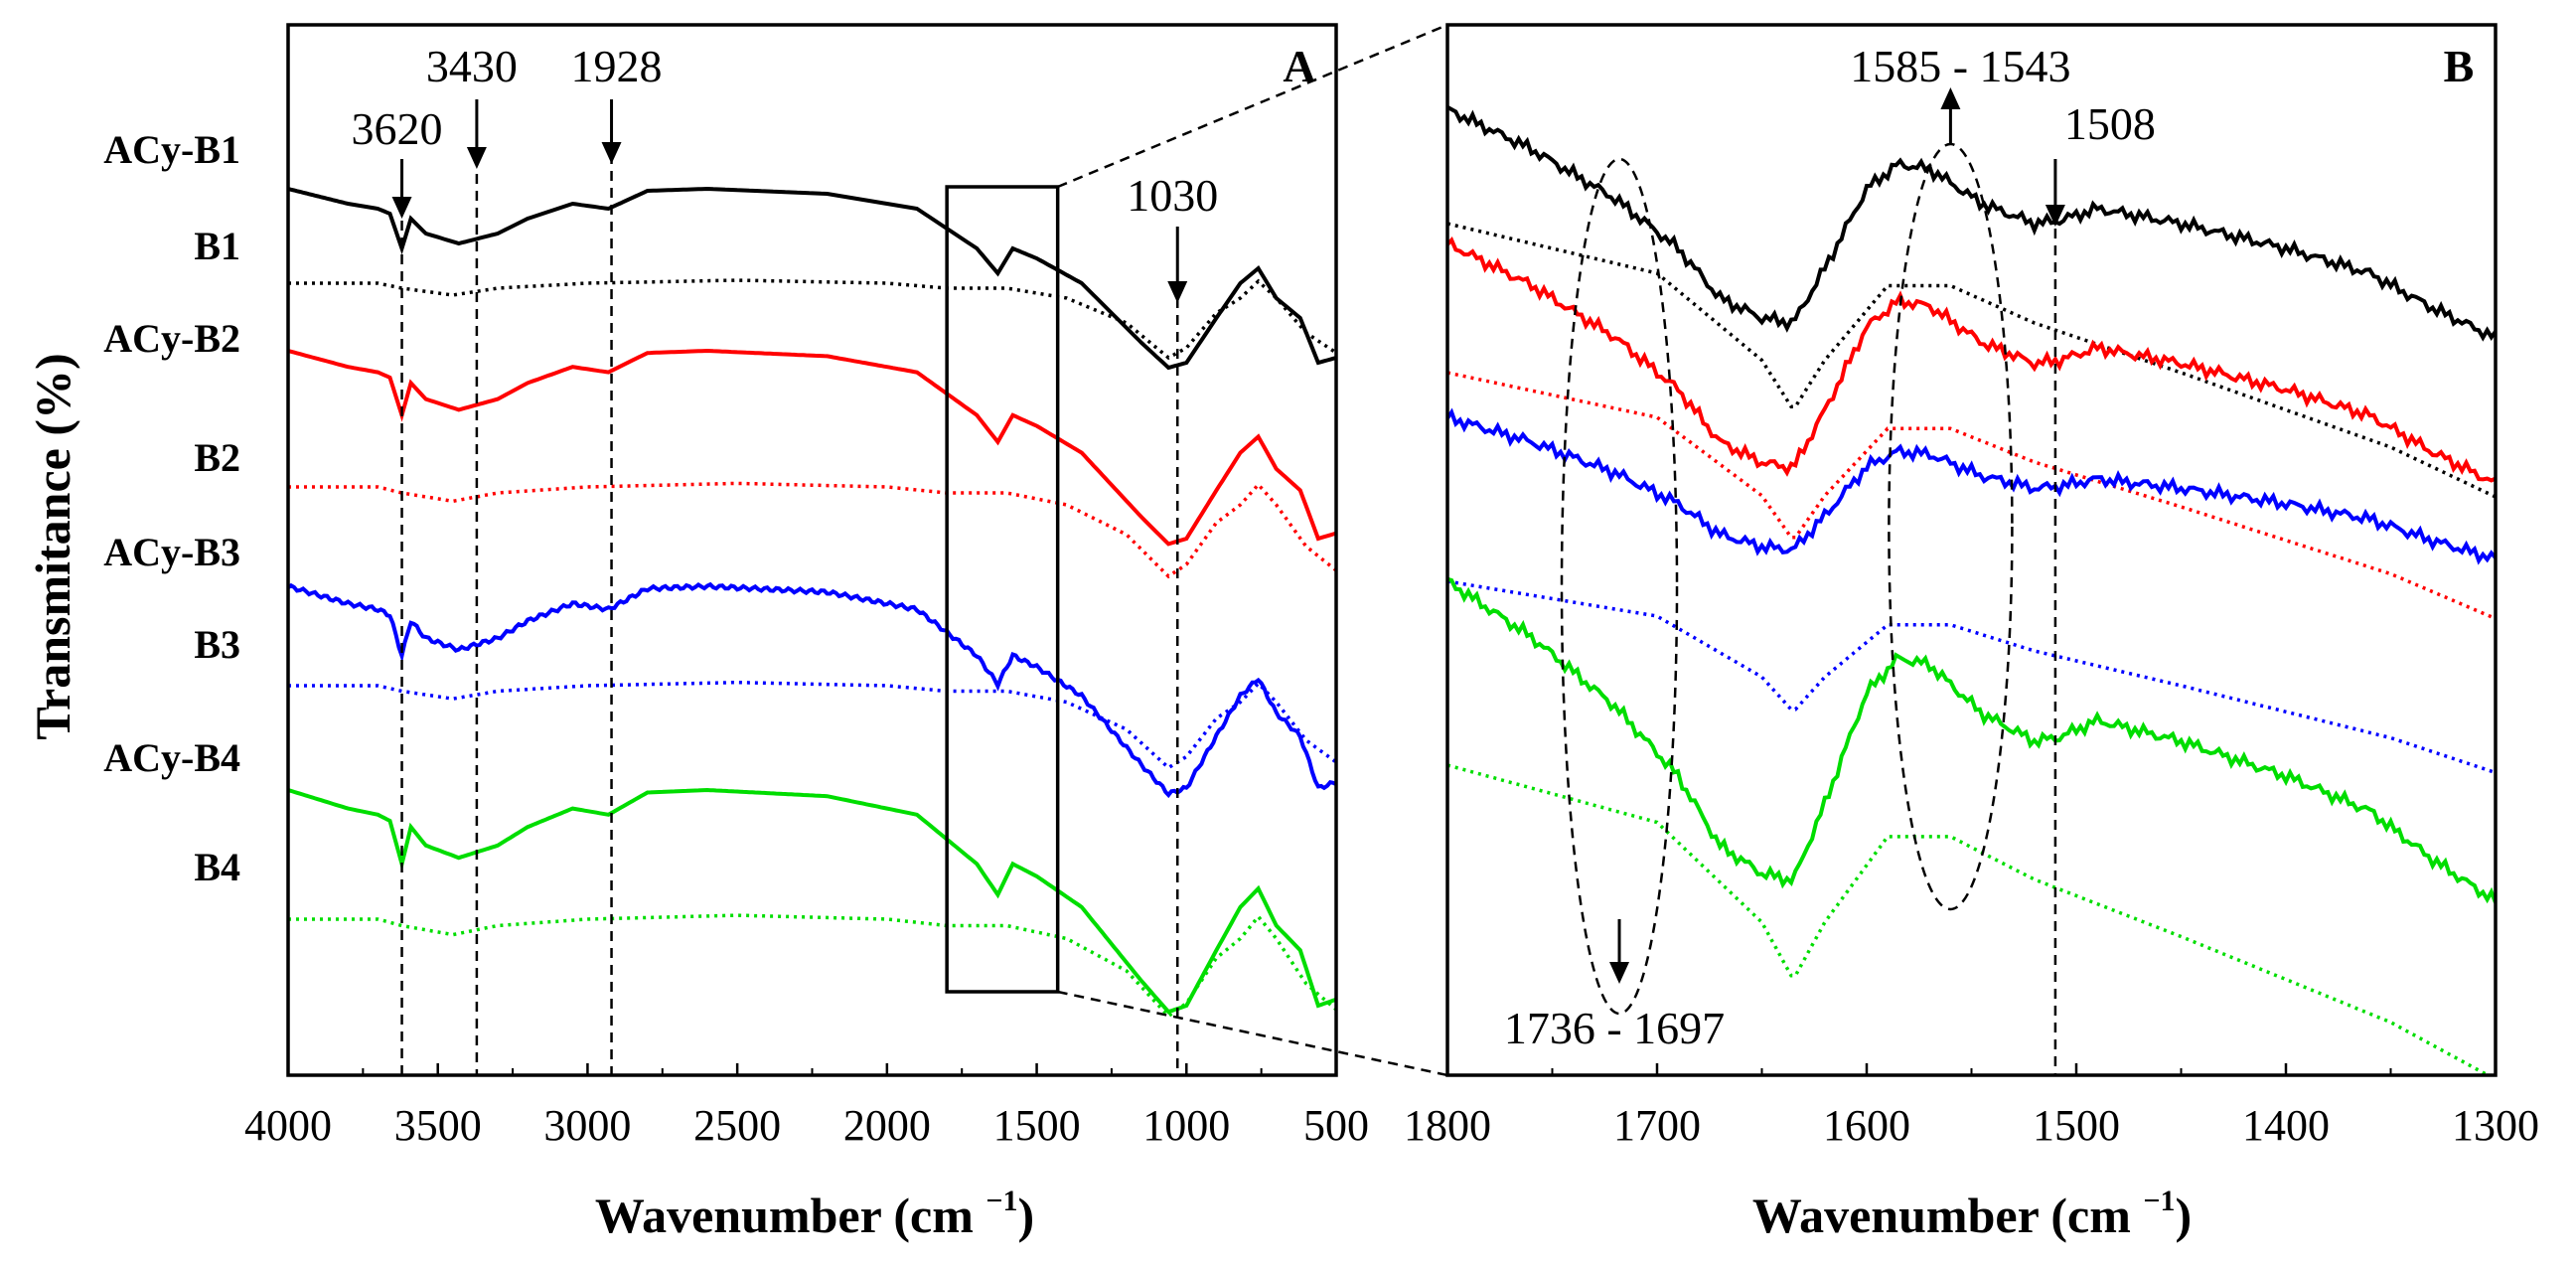 The width and height of the screenshot is (2576, 1267). Describe the element at coordinates (288, 1125) in the screenshot. I see `x-tick-label-a: 4000` at that location.